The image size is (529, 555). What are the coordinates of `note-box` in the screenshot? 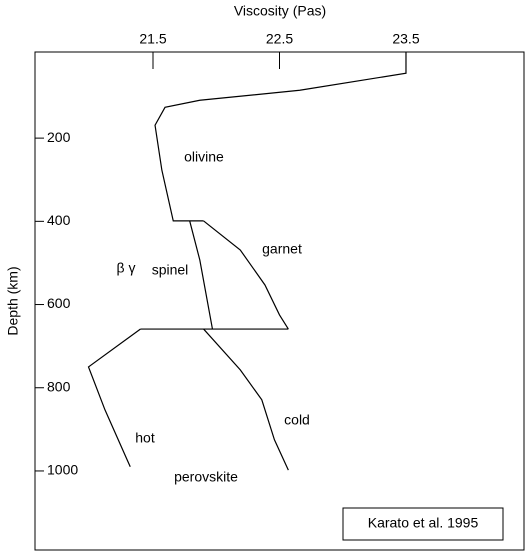 It's located at (423, 524).